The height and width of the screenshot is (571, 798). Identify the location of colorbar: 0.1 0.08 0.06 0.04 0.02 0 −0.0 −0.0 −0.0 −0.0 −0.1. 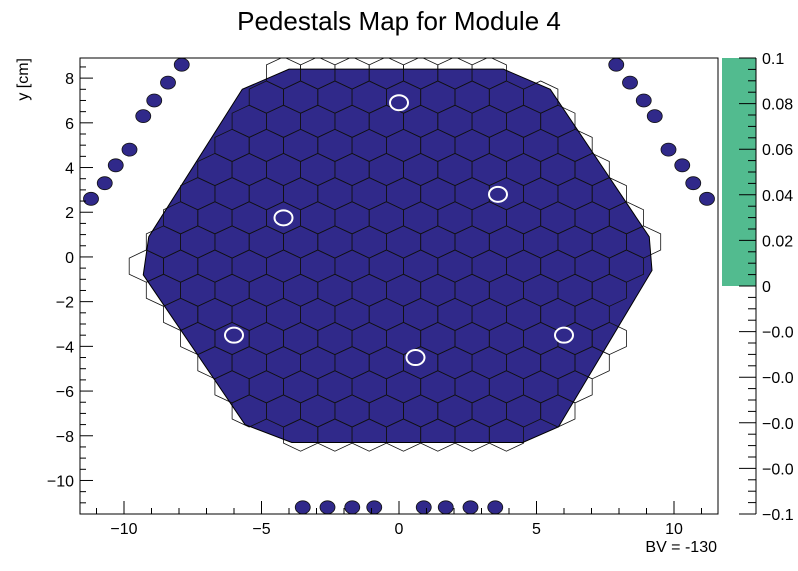
(758, 287).